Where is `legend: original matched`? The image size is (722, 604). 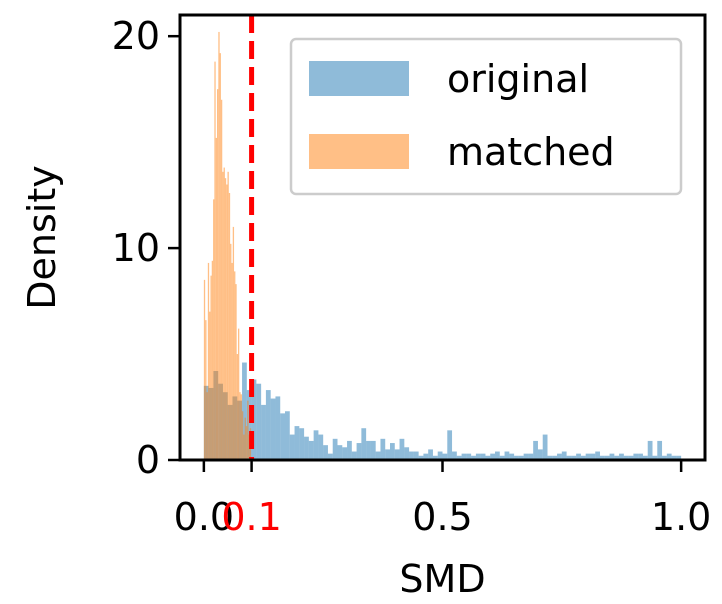 legend: original matched is located at coordinates (486, 116).